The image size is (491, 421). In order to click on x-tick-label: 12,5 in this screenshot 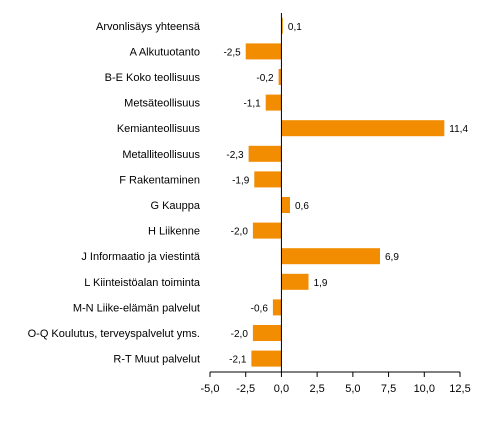, I will do `click(459, 389)`.